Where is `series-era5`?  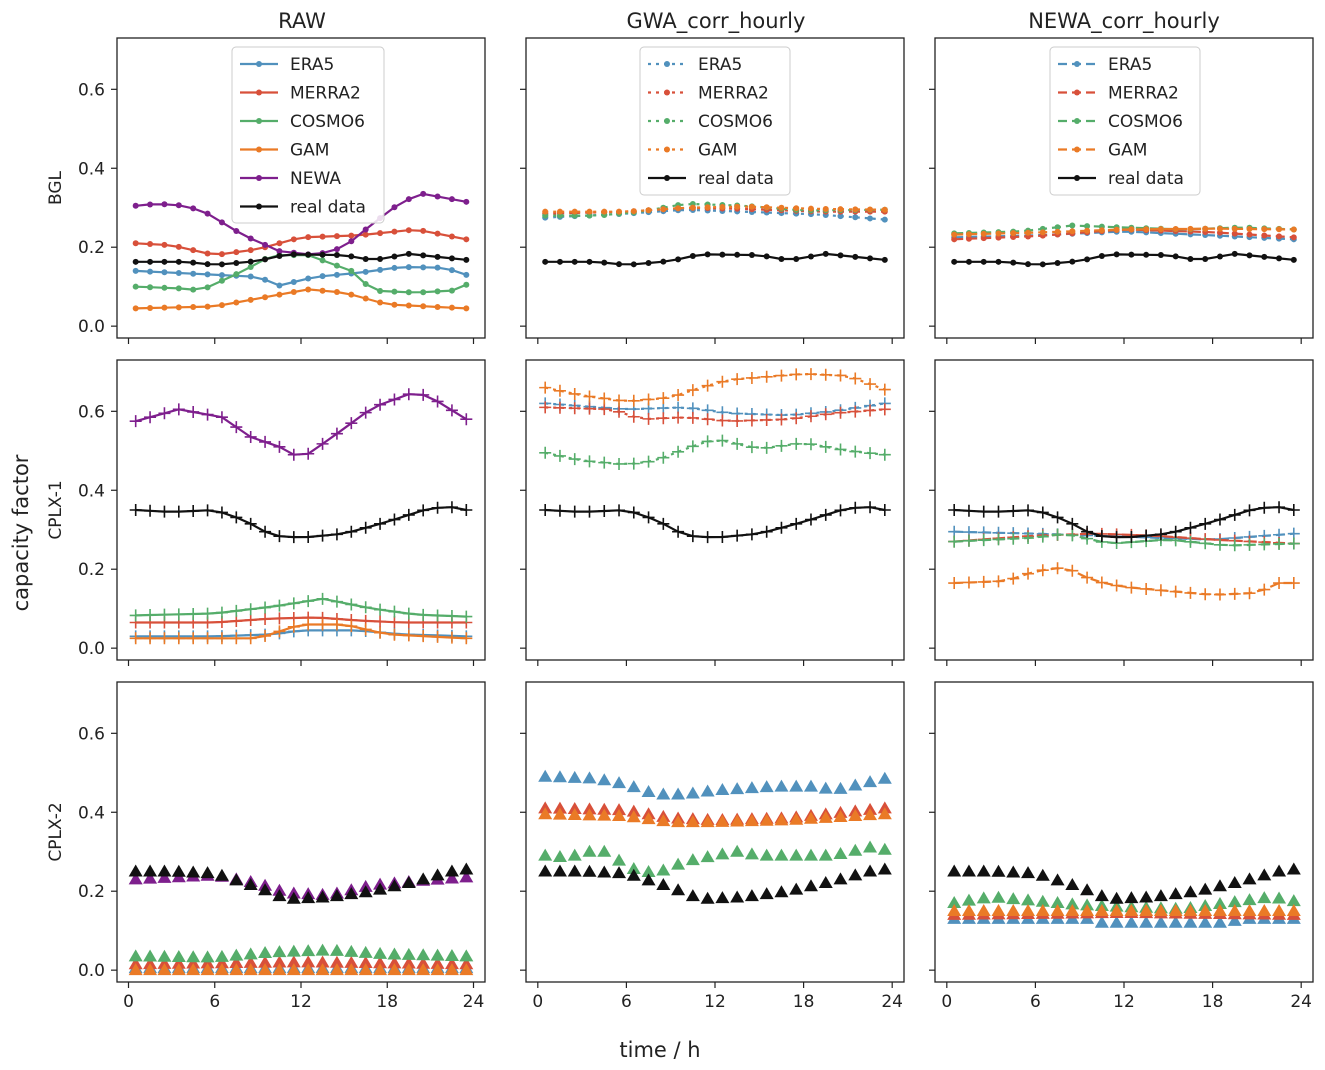 series-era5 is located at coordinates (1124, 919).